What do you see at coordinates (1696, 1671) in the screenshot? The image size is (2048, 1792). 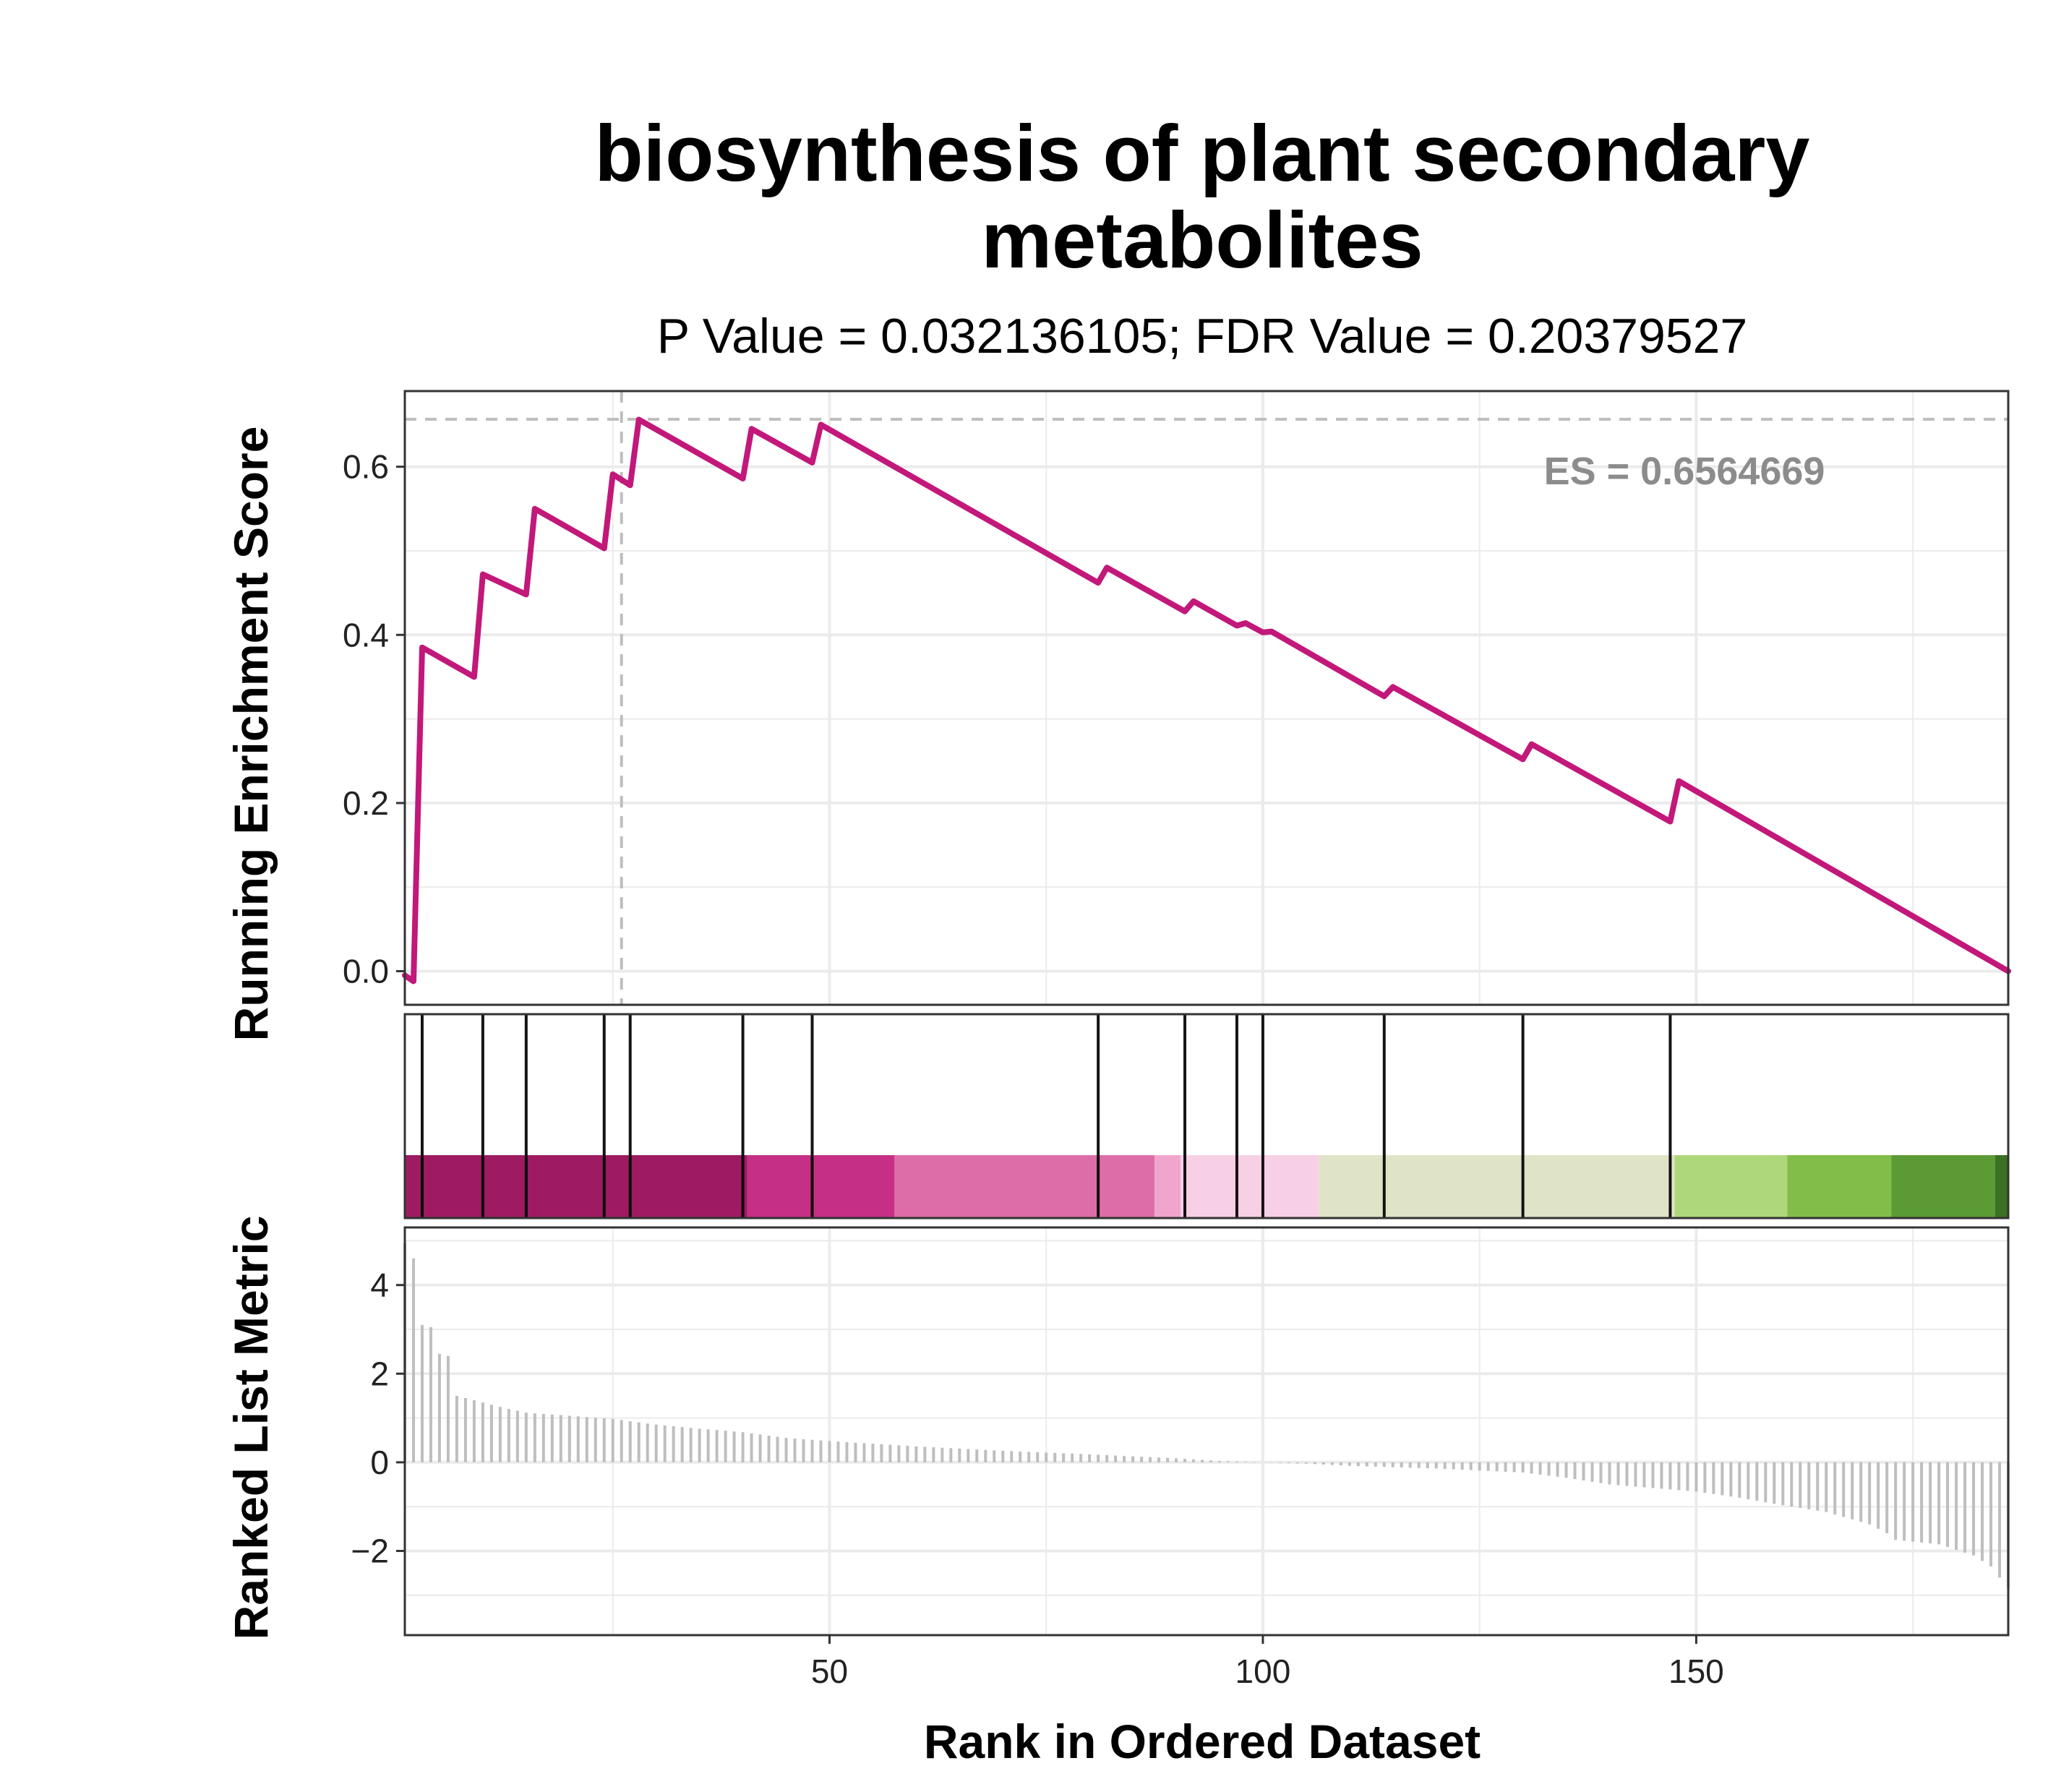 I see `x-tick-label: 150` at bounding box center [1696, 1671].